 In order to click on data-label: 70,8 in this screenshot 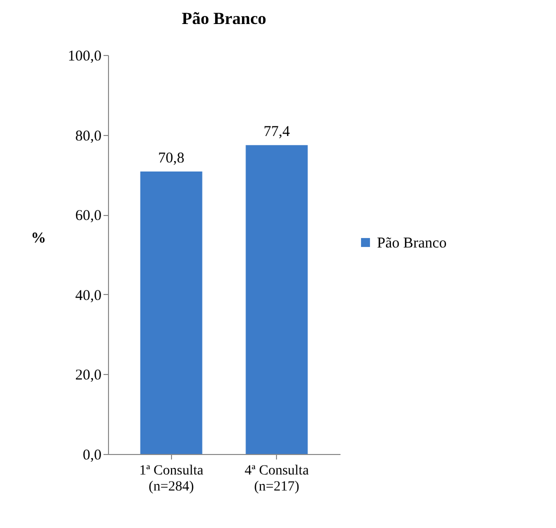, I will do `click(171, 158)`.